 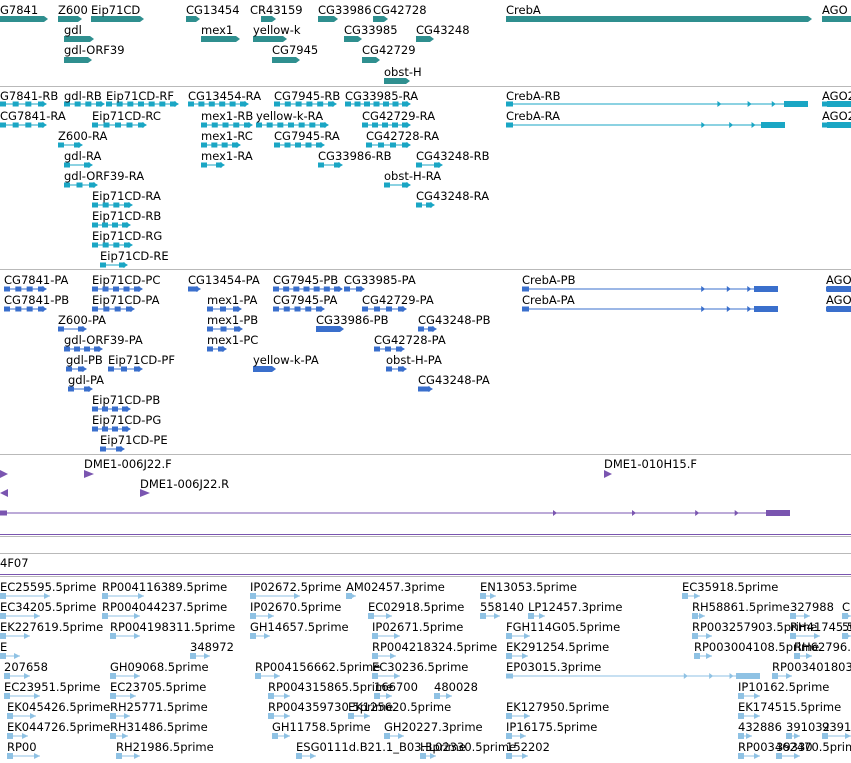 I want to click on feature-label: EK125620.5prime, so click(x=400, y=707).